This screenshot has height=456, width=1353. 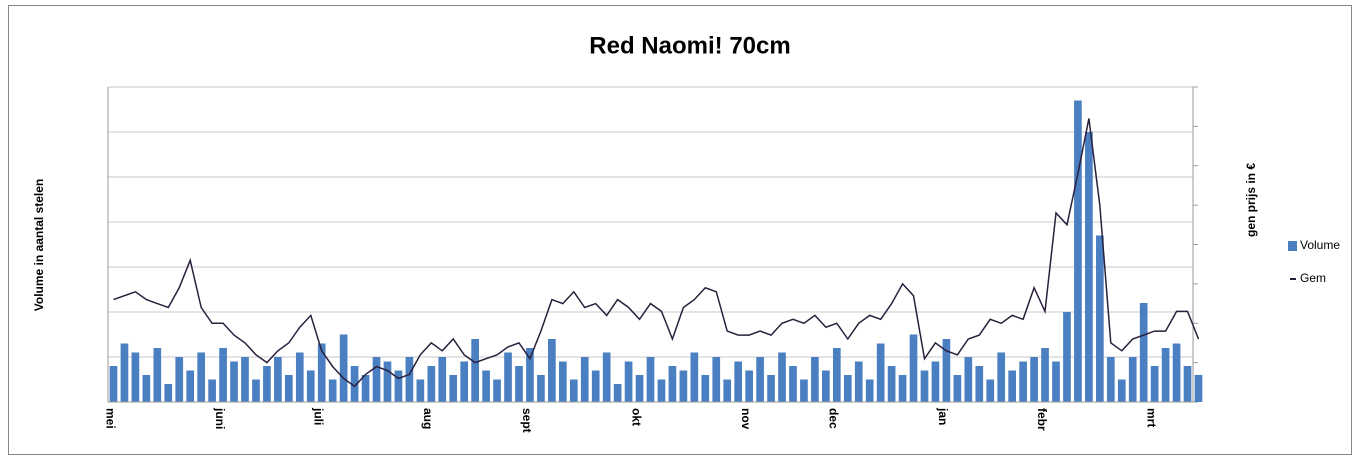 What do you see at coordinates (1042, 419) in the screenshot?
I see `x-tick-label: febr` at bounding box center [1042, 419].